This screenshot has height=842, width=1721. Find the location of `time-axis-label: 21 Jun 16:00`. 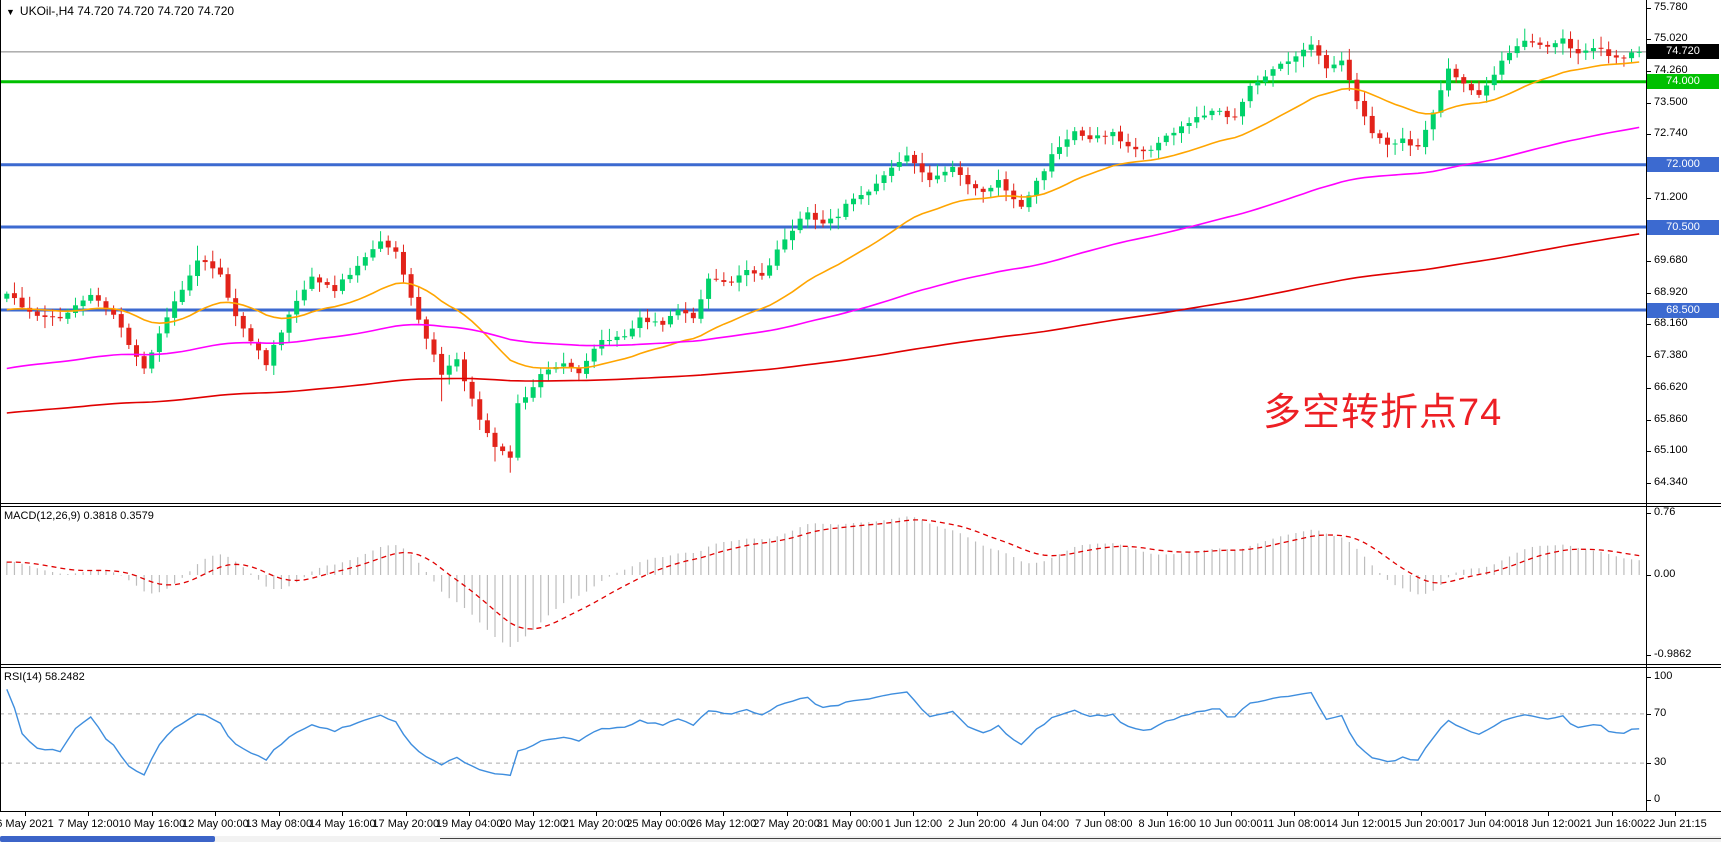

time-axis-label: 21 Jun 16:00 is located at coordinates (1611, 824).